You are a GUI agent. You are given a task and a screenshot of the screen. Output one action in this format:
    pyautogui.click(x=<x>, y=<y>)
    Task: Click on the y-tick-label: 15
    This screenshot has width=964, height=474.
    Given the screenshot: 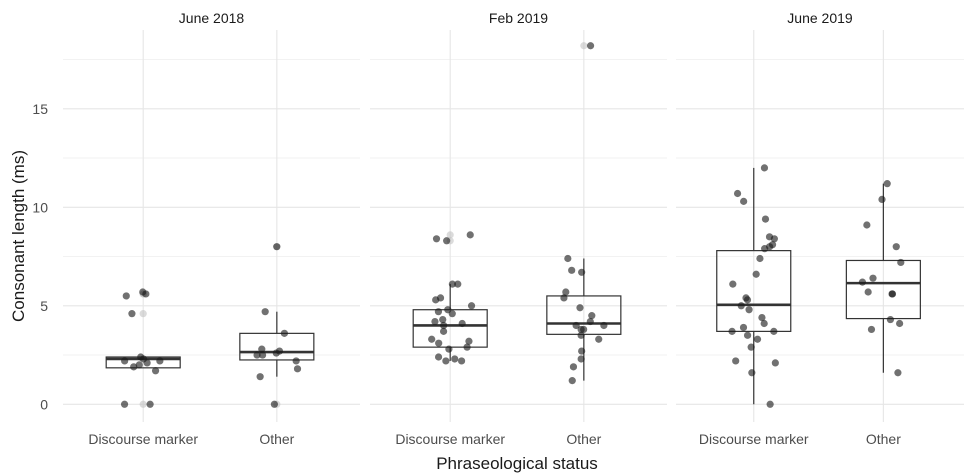 What is the action you would take?
    pyautogui.click(x=40, y=109)
    